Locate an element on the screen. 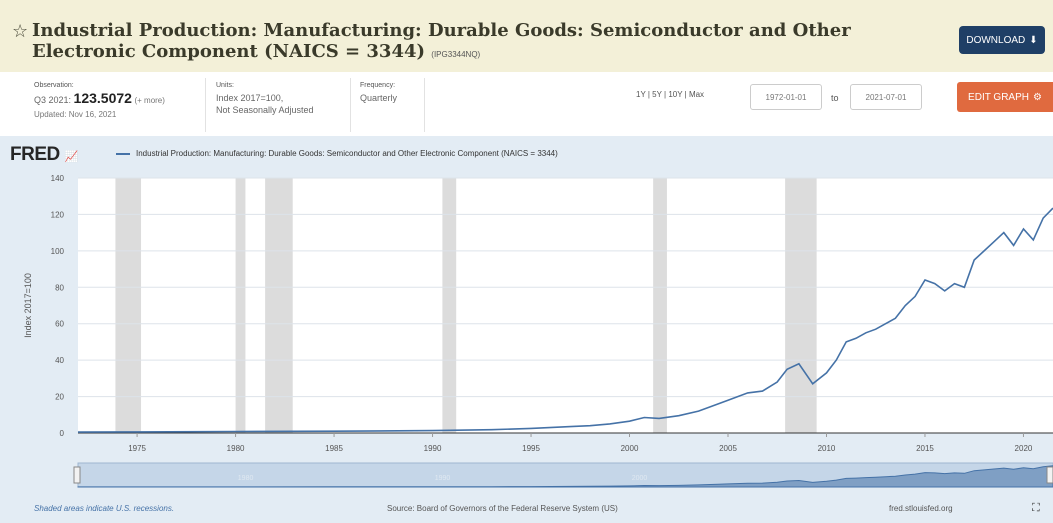 Image resolution: width=1053 pixels, height=523 pixels. navigator-series is located at coordinates (565, 476).